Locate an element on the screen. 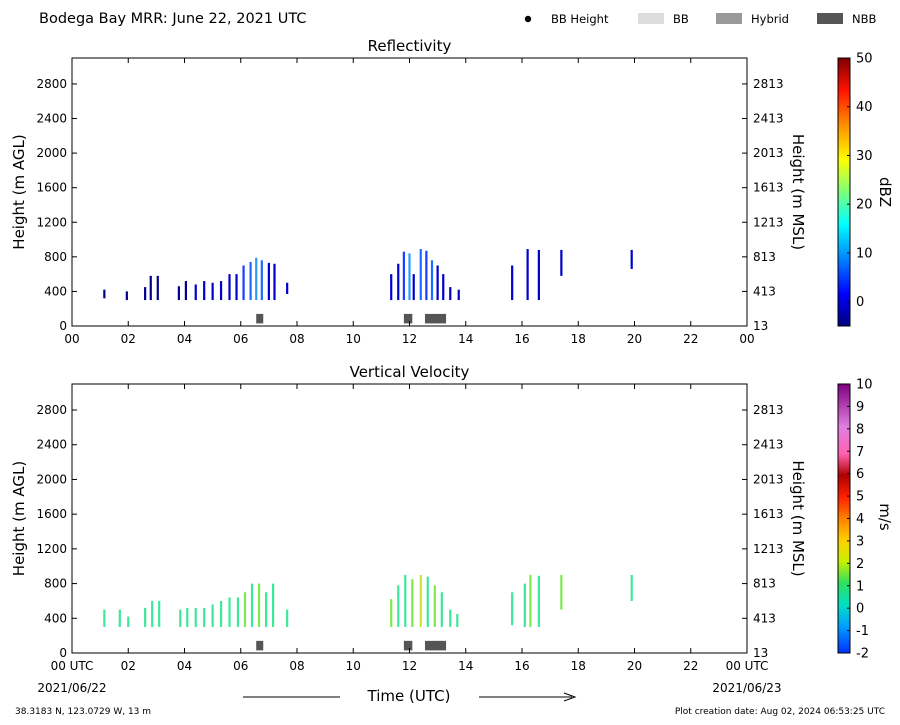 The image size is (900, 725). y-tick-label-right: 2013 is located at coordinates (768, 479).